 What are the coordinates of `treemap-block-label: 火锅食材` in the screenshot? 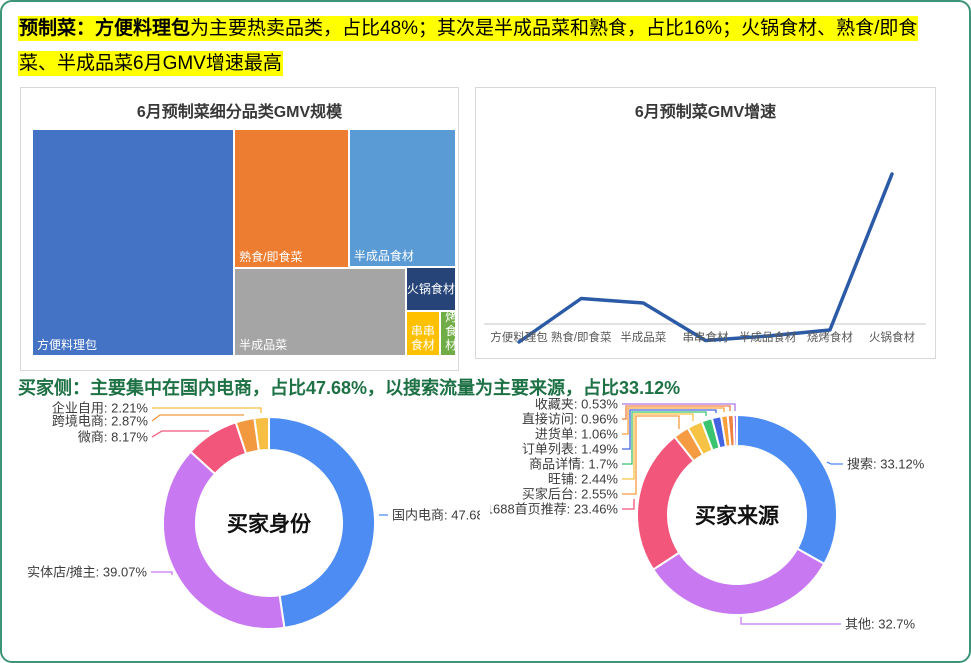 It's located at (430, 288).